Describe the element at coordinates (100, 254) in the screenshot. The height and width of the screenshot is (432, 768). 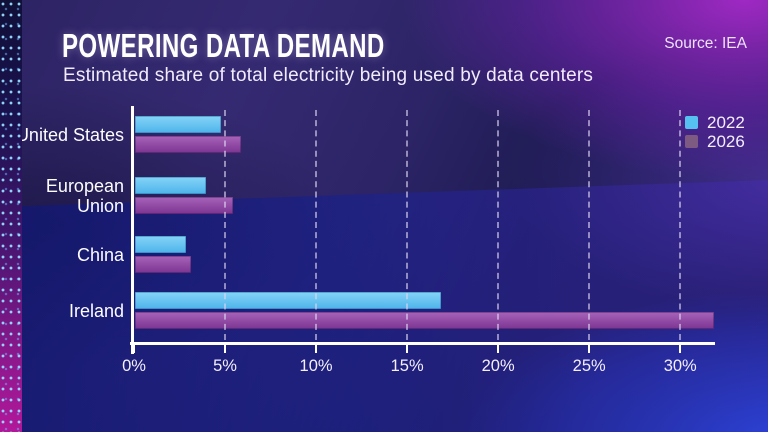
I see `category-label-china: China` at that location.